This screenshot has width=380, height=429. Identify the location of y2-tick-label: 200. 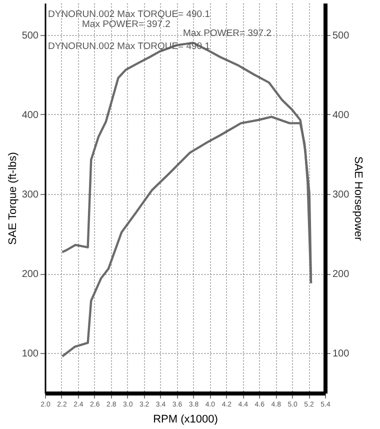
(341, 274).